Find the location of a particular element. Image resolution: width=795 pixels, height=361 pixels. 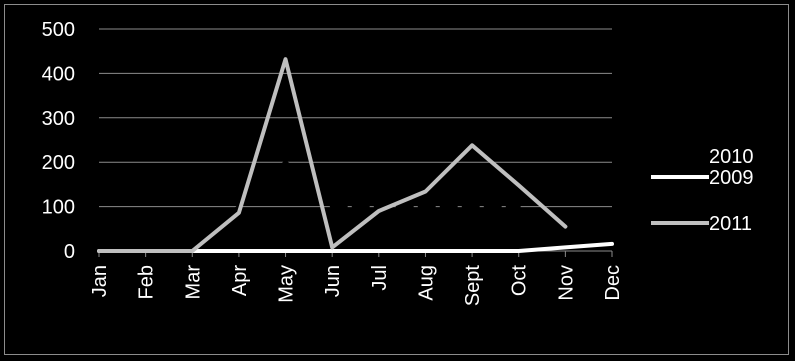

x-tick-label: Oct is located at coordinates (520, 281).